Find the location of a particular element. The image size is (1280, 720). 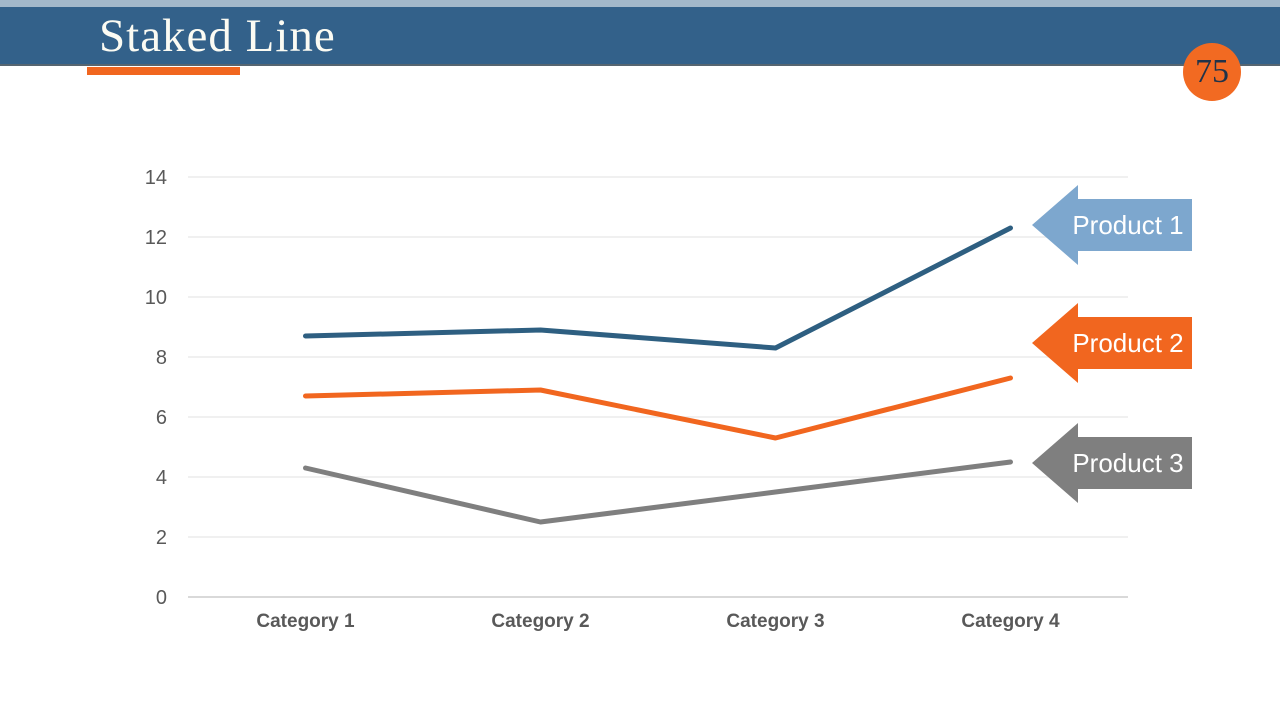

x-axis-category-label: Category 4 is located at coordinates (1010, 621).